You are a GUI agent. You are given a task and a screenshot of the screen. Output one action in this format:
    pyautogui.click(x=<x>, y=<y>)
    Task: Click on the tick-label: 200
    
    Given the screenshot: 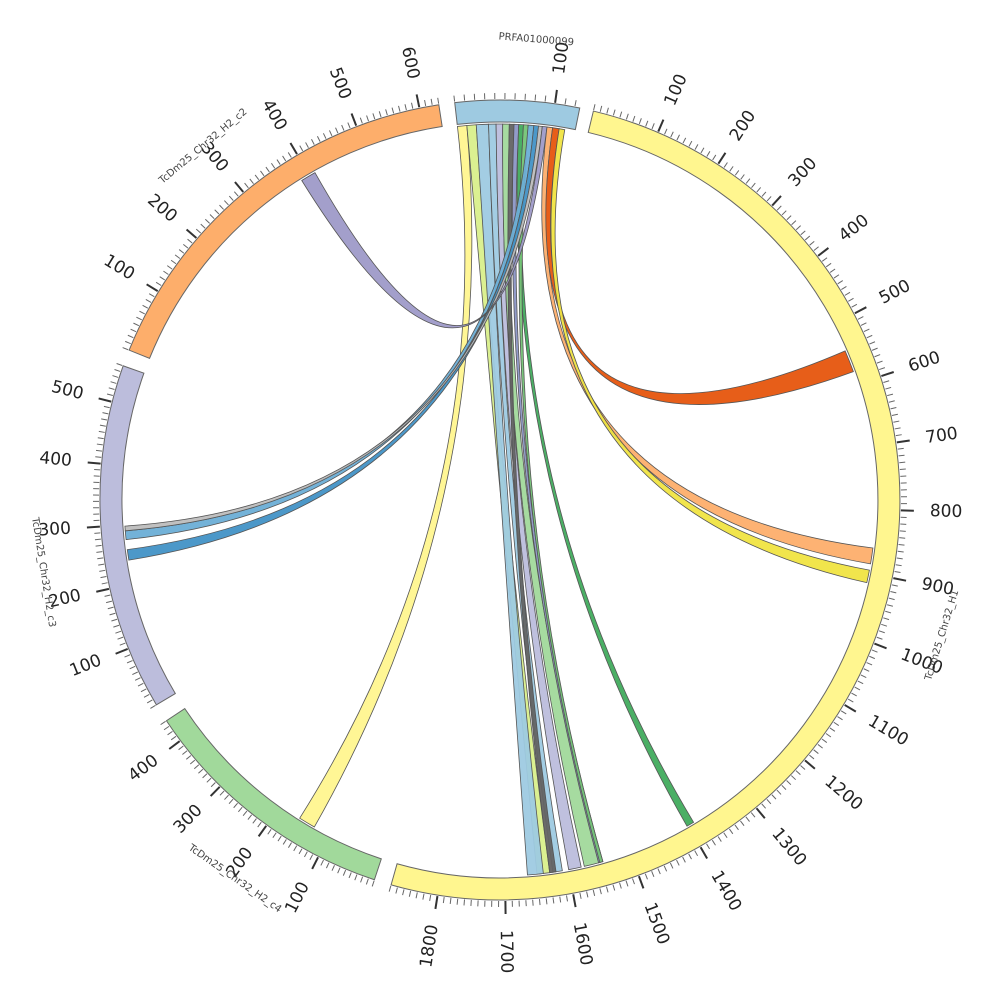 What is the action you would take?
    pyautogui.click(x=162, y=208)
    